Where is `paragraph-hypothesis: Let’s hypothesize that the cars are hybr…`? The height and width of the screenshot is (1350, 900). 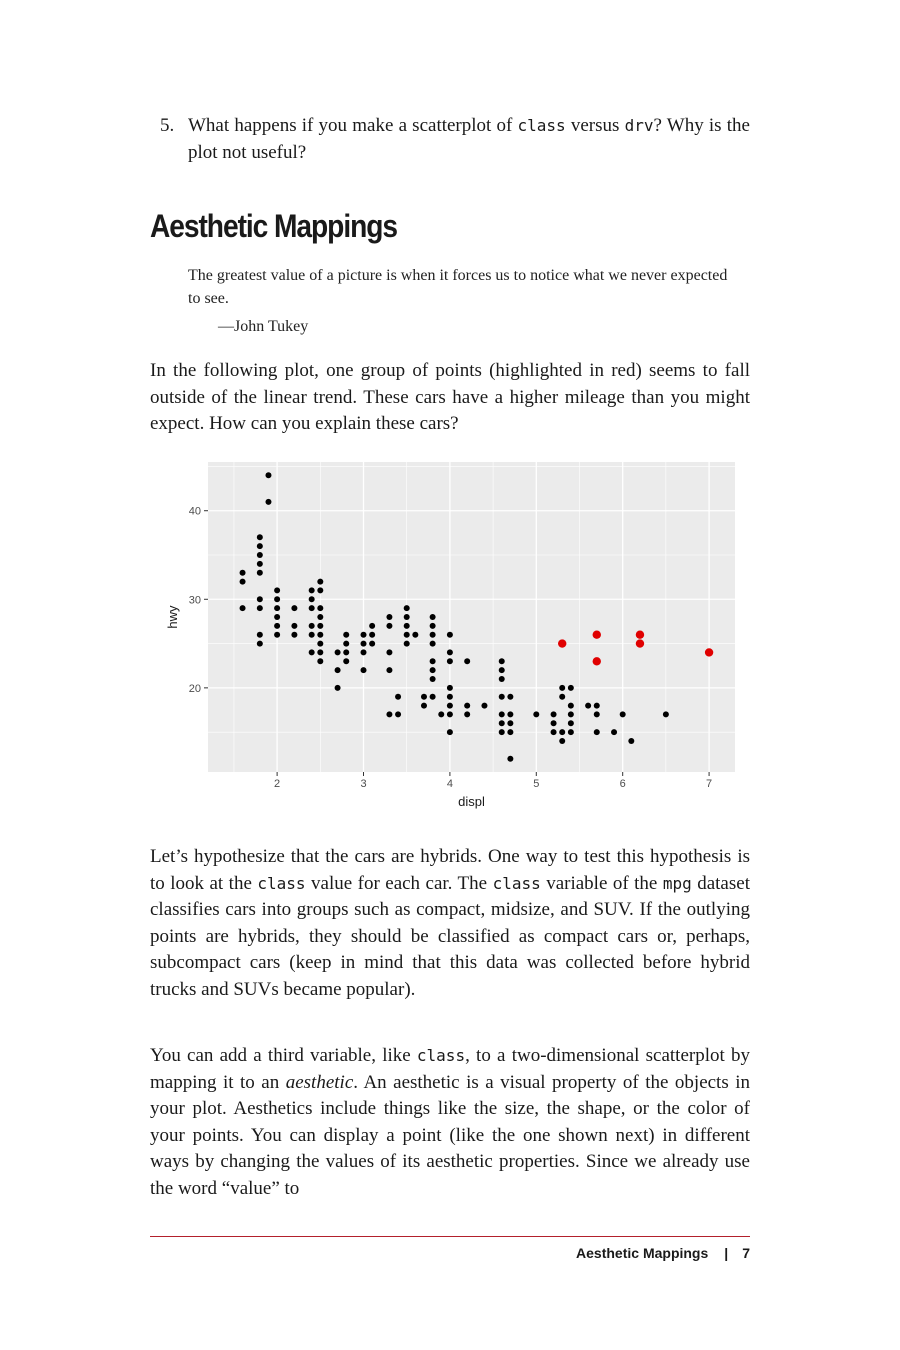
paragraph-hypothesis: Let’s hypothesize that the cars are hybr… is located at coordinates (450, 923).